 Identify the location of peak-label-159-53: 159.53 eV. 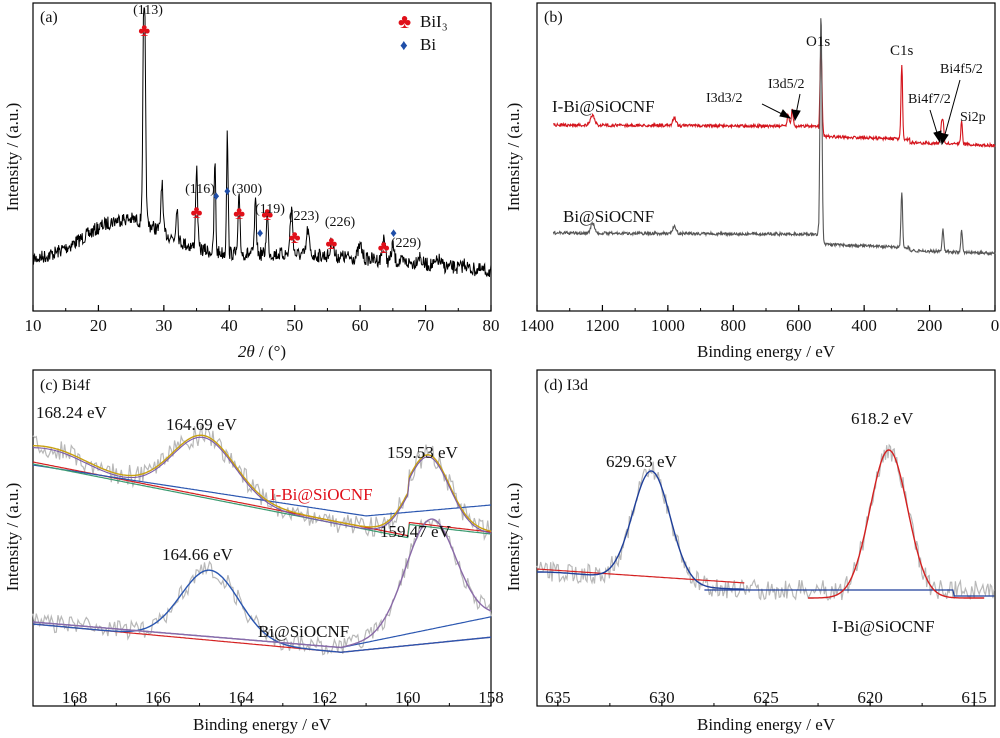
(423, 452).